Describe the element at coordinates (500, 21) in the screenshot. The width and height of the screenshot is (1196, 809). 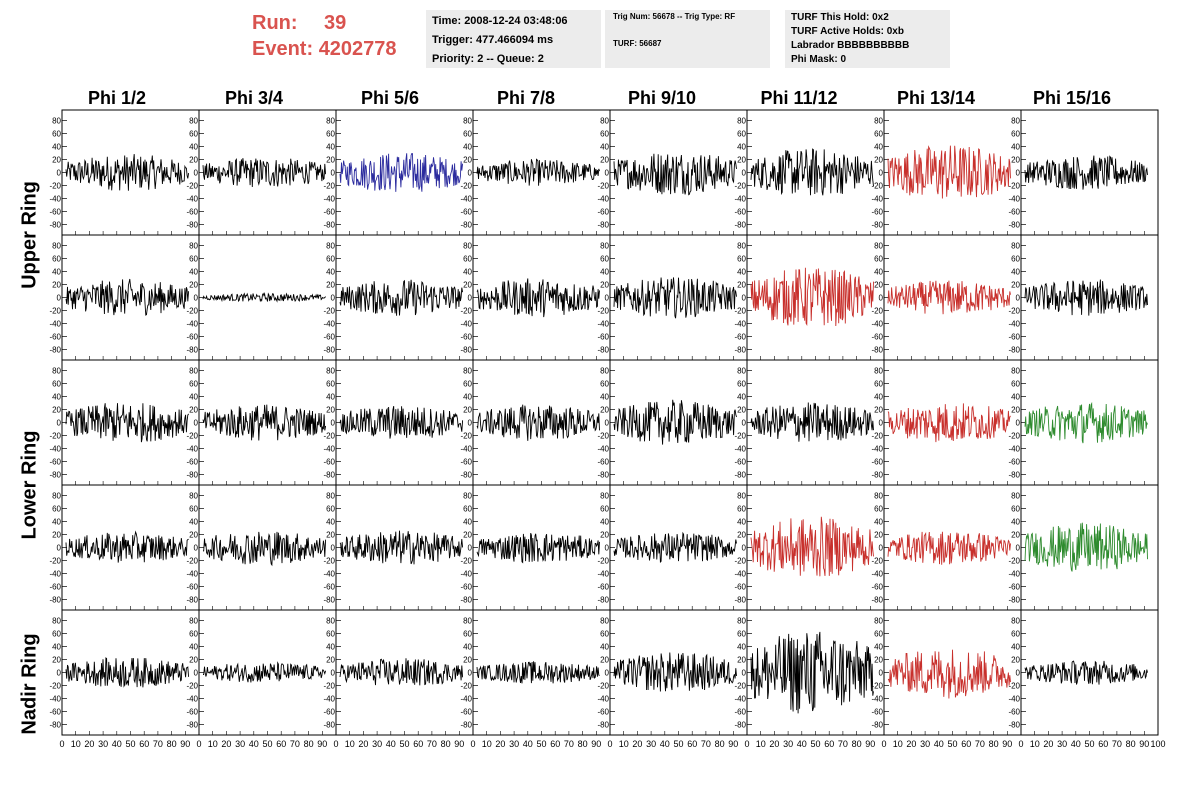
I see `time-line: Time: 2008-12-24 03:48:06` at that location.